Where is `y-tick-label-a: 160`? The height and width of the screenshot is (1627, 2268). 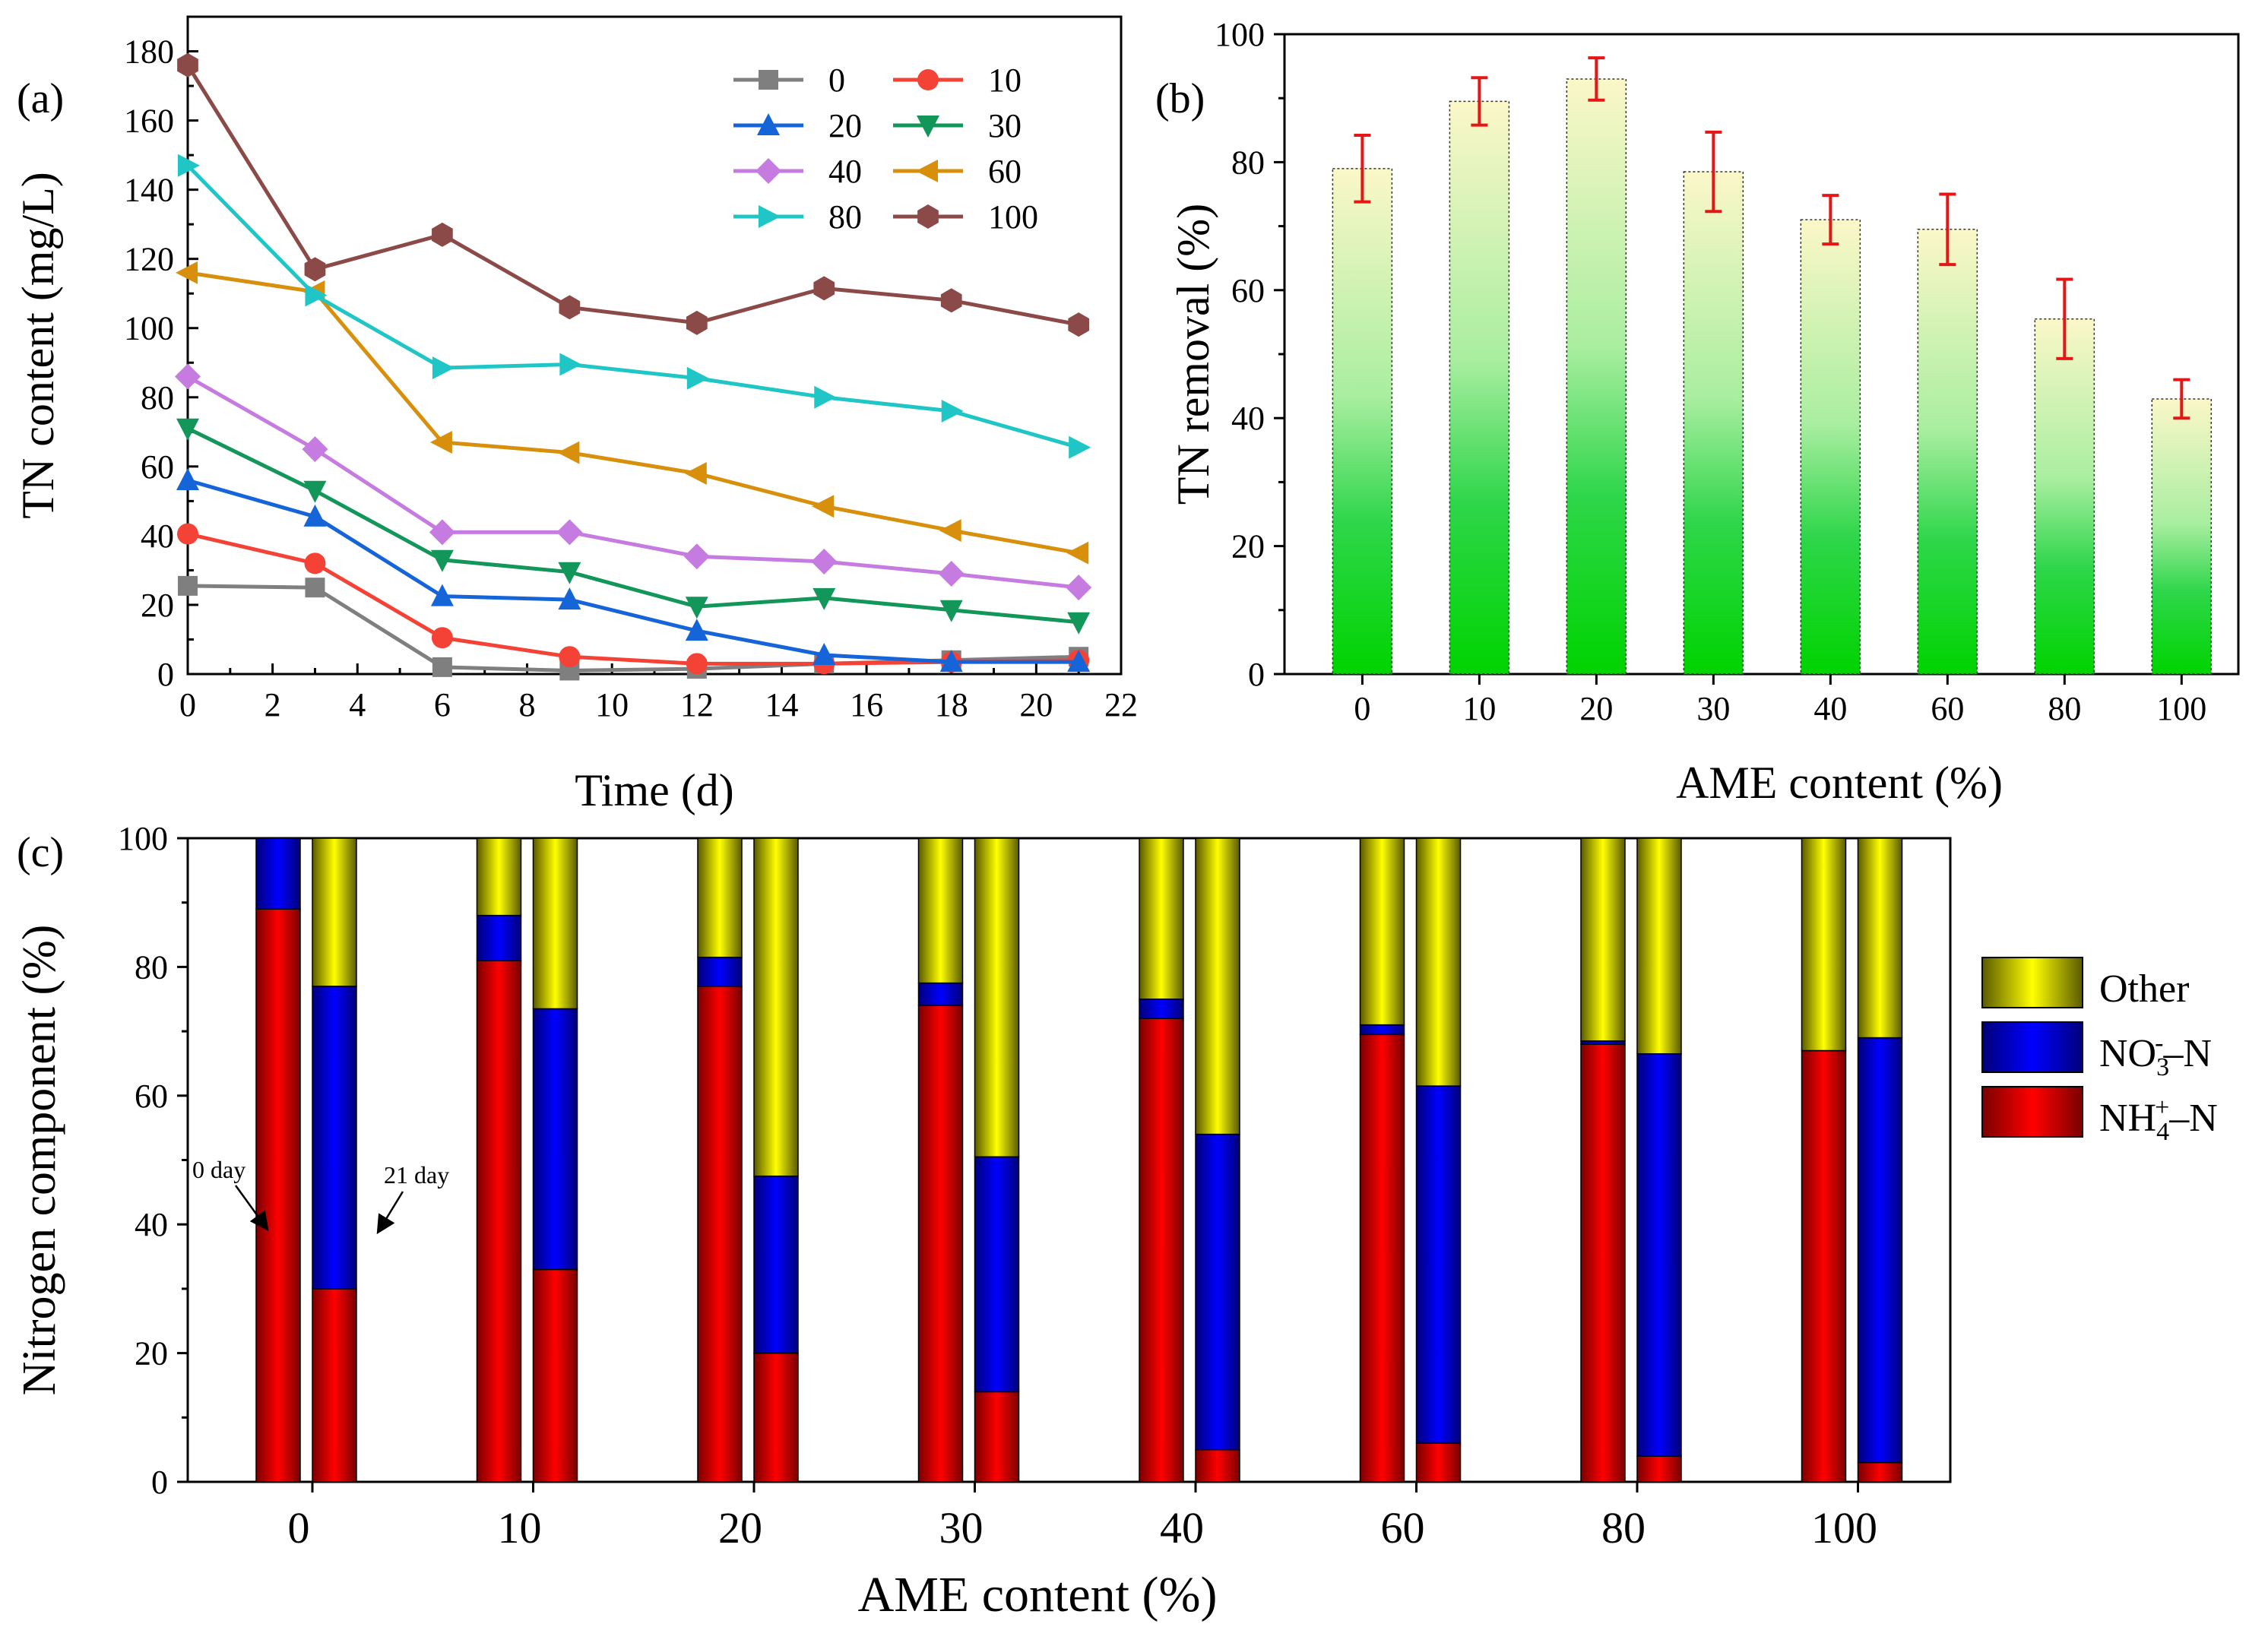
y-tick-label-a: 160 is located at coordinates (149, 121).